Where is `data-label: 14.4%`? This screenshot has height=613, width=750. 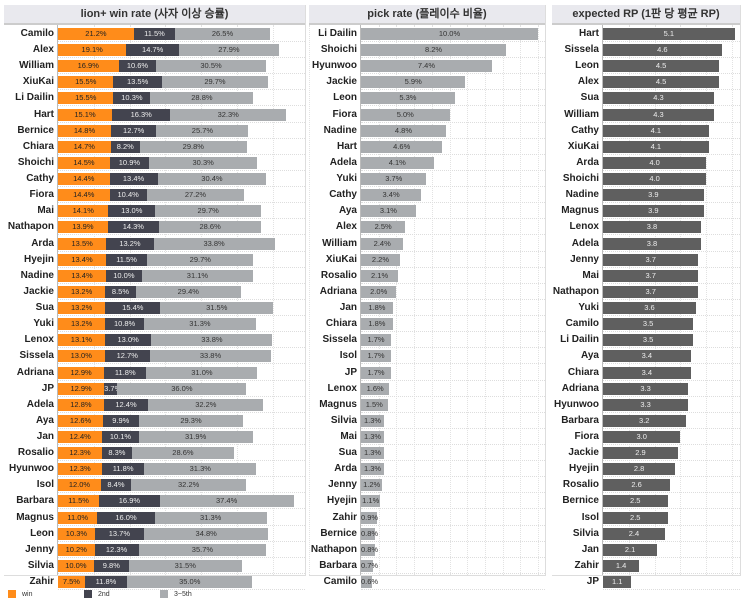 data-label: 14.4% is located at coordinates (84, 179).